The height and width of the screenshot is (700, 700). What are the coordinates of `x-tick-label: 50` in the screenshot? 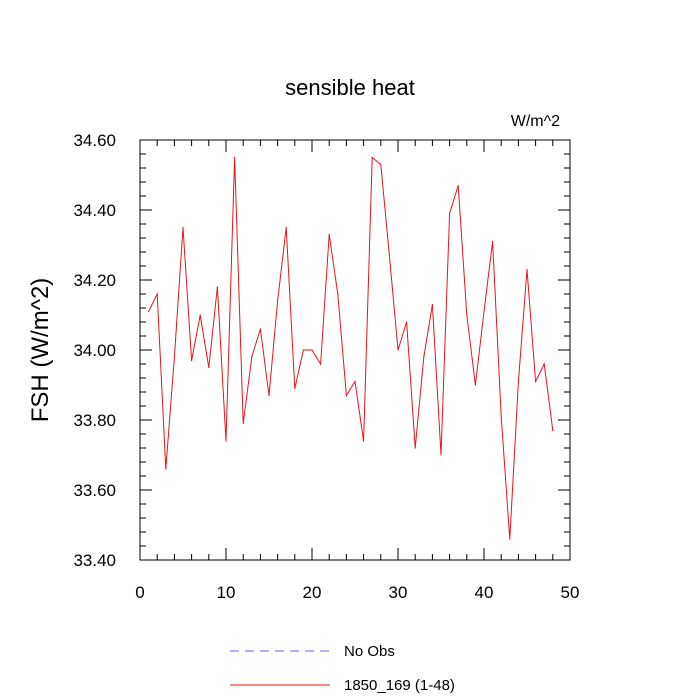 It's located at (570, 592).